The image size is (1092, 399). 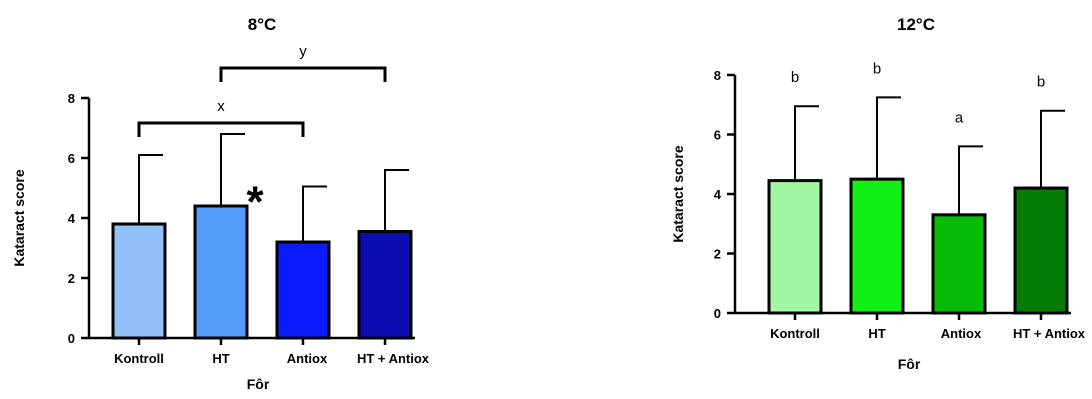 What do you see at coordinates (916, 24) in the screenshot?
I see `chart-title: 12°C` at bounding box center [916, 24].